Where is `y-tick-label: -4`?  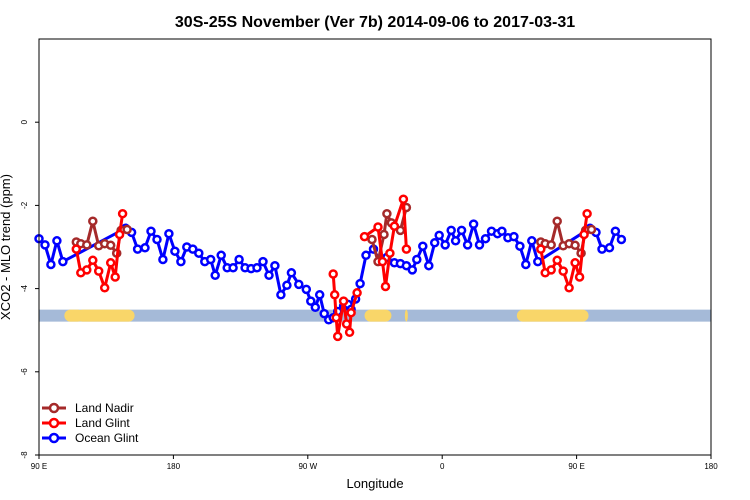
y-tick-label: -4 is located at coordinates (24, 288).